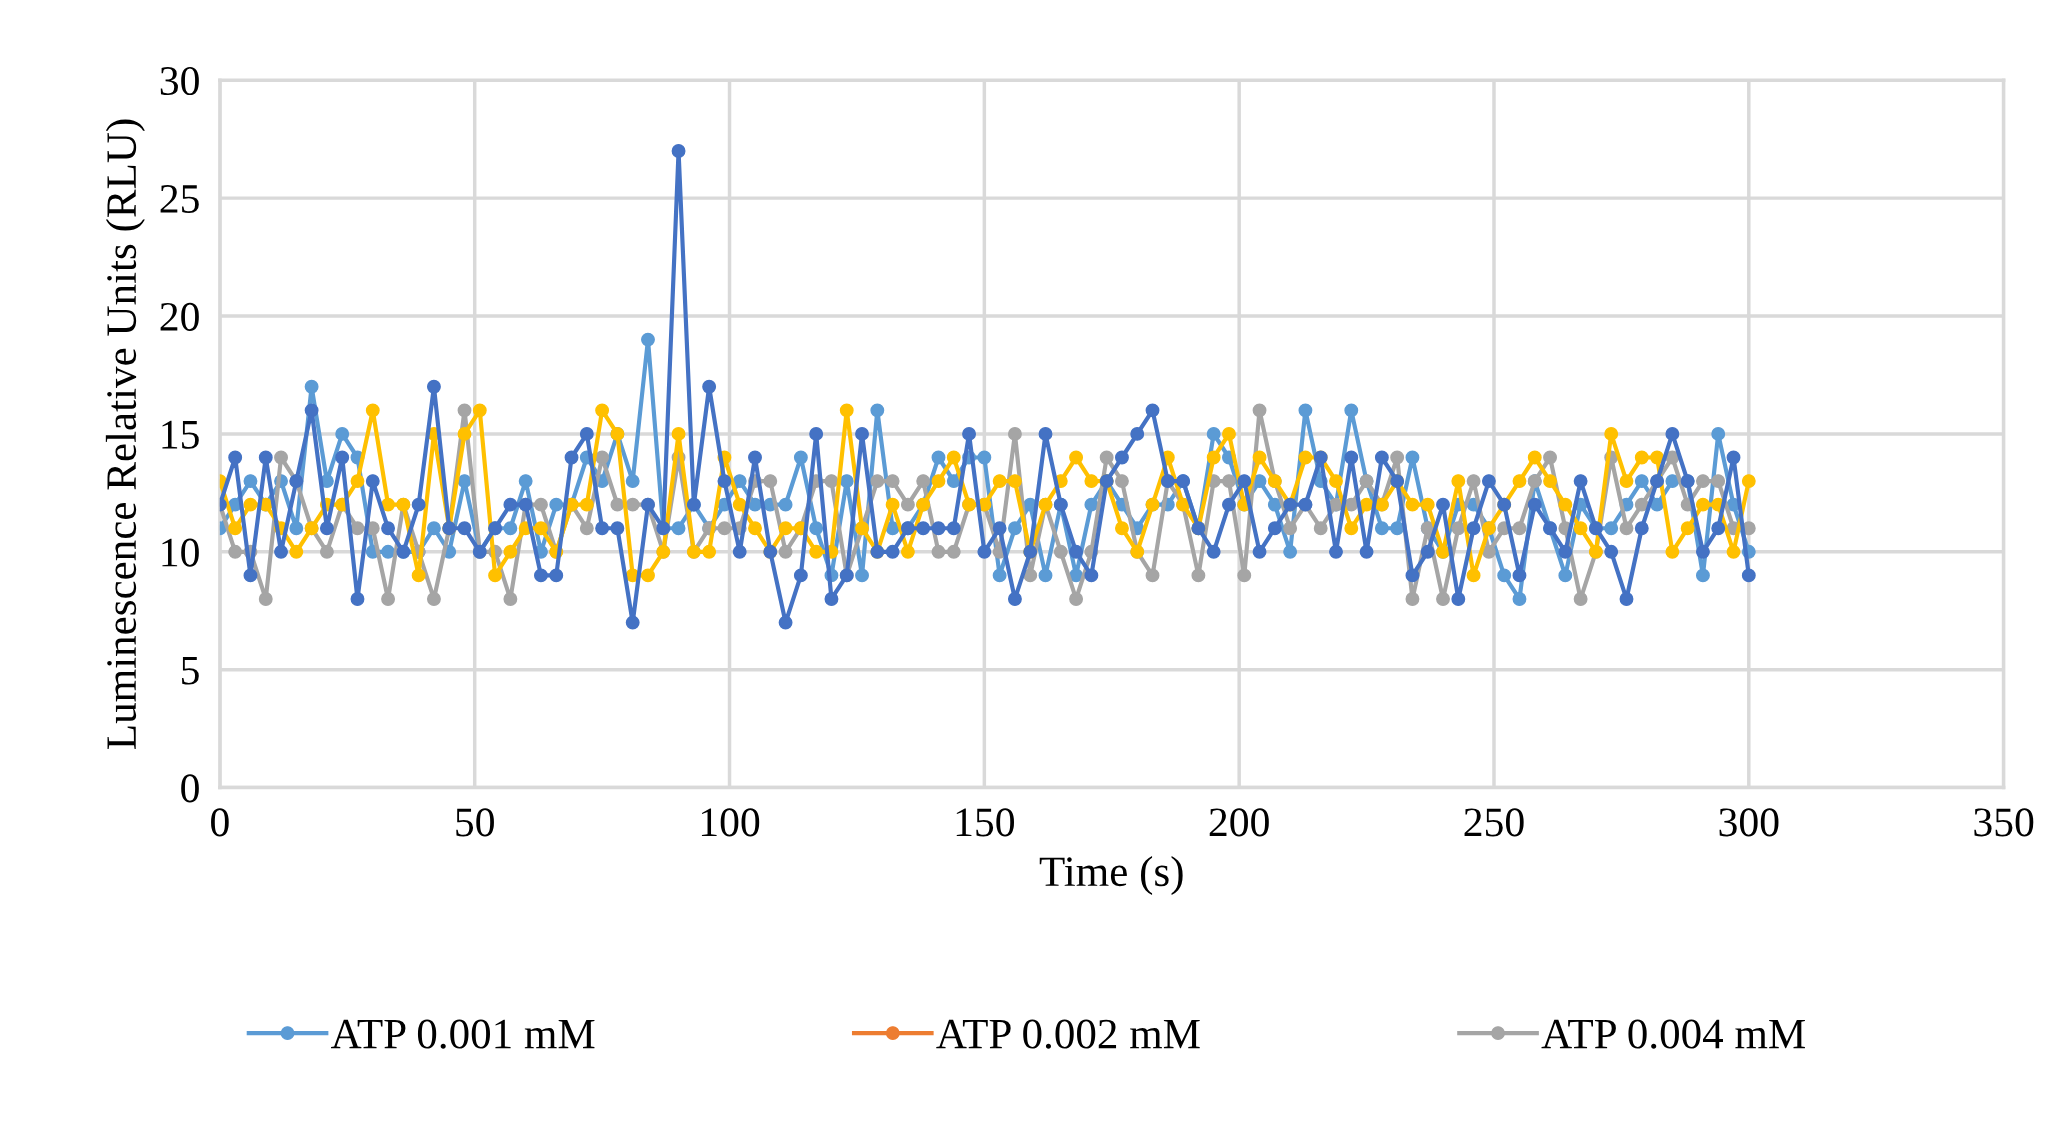 Image resolution: width=2055 pixels, height=1130 pixels. Describe the element at coordinates (475, 822) in the screenshot. I see `x-tick-label: 50` at that location.